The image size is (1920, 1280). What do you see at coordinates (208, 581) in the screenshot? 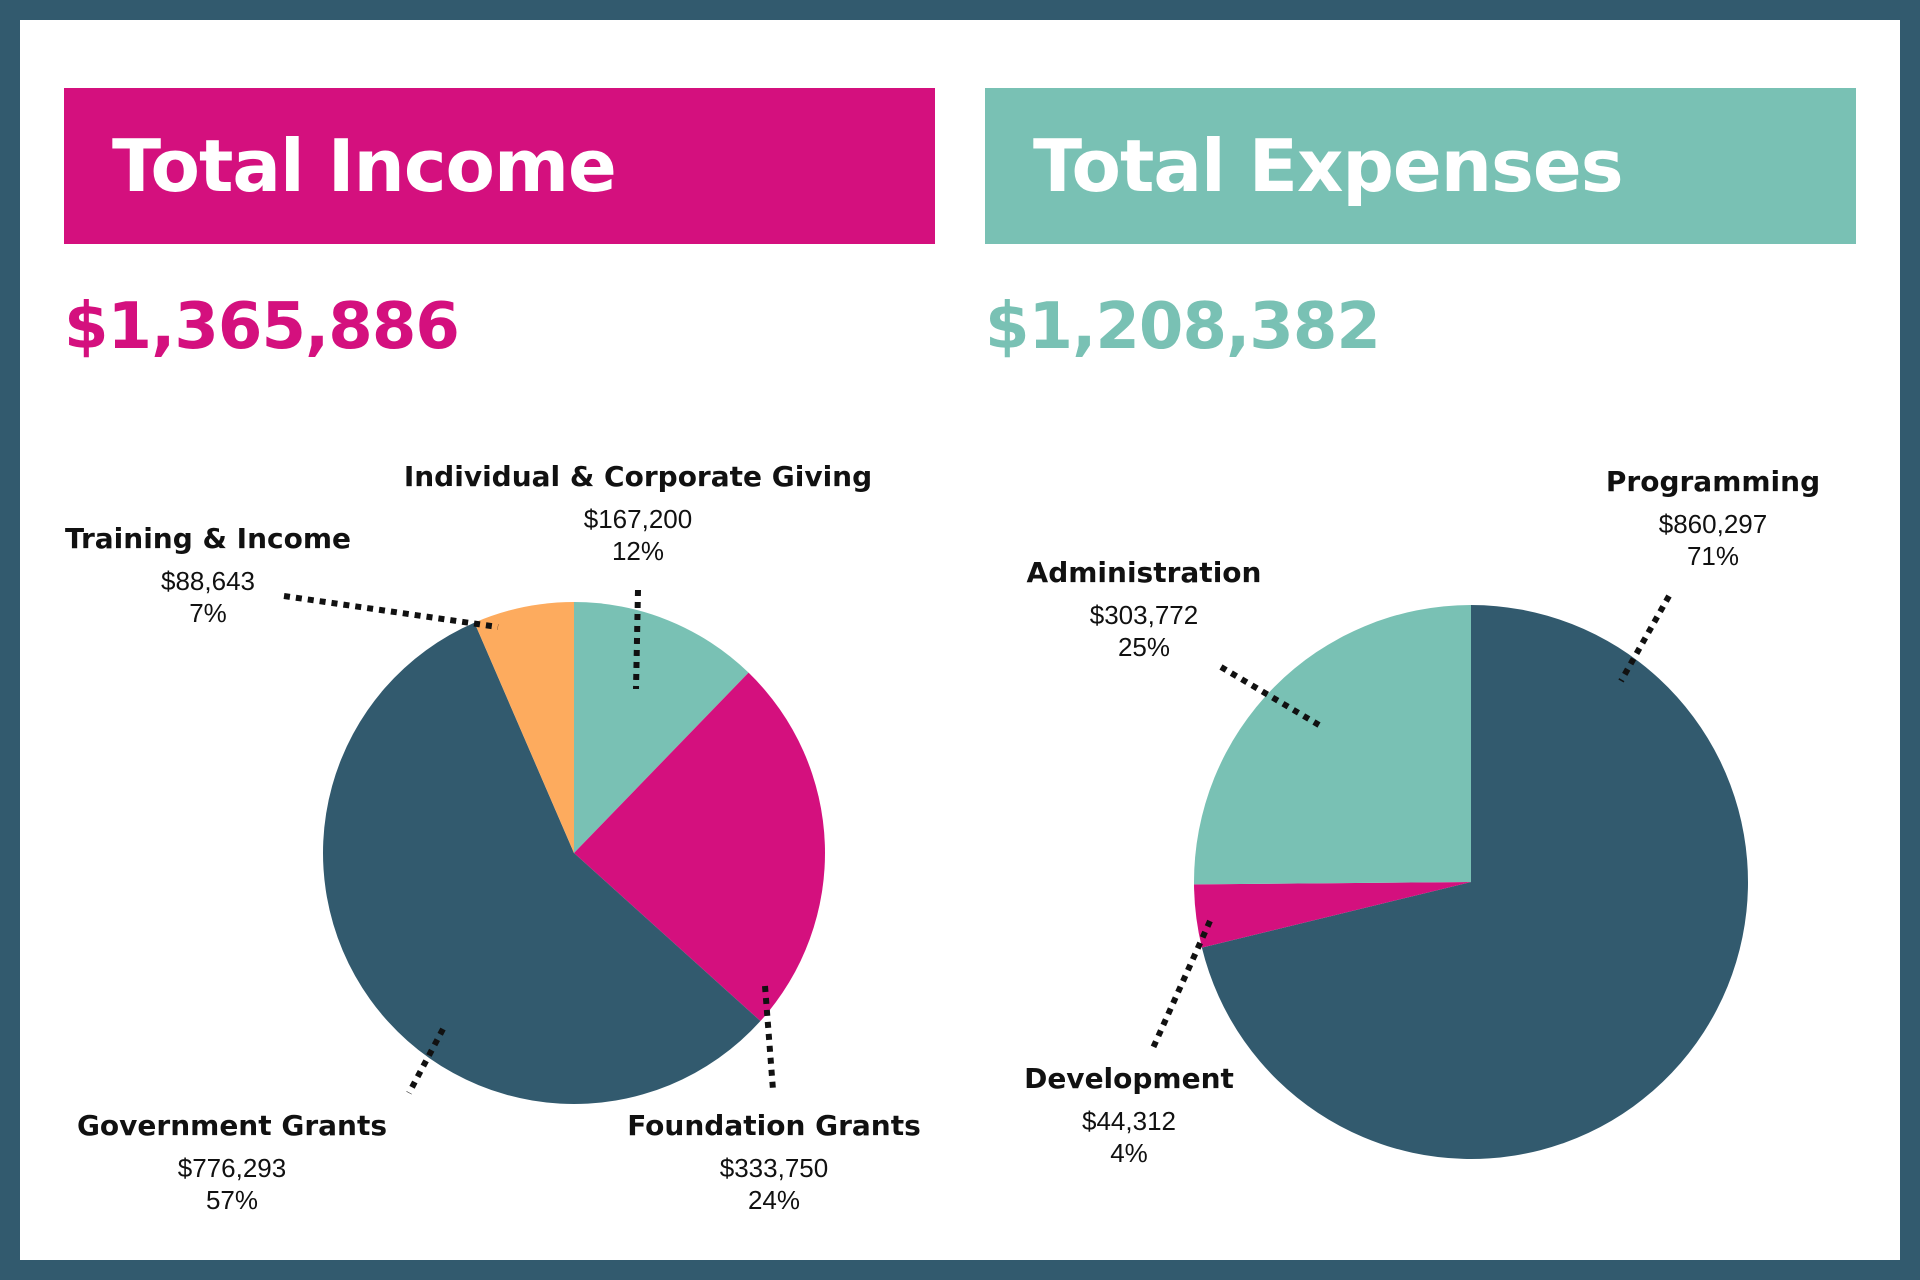
I see `slice-amount: $88,643` at bounding box center [208, 581].